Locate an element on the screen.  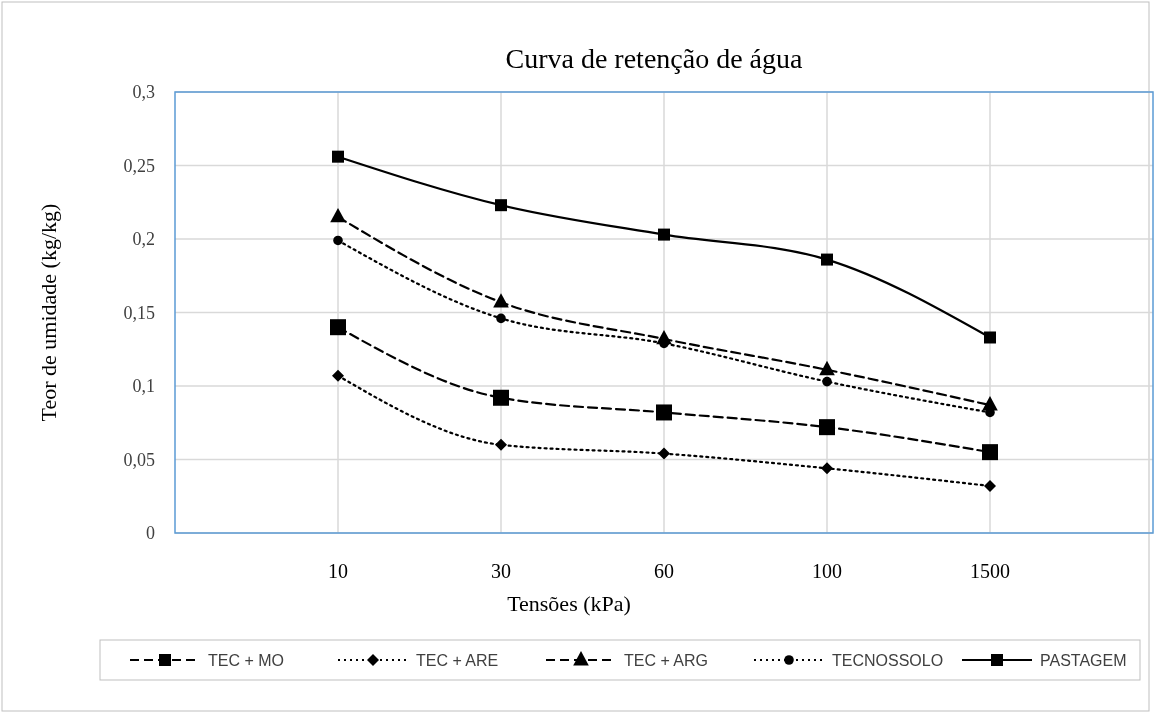
y-tick-label: 0 is located at coordinates (150, 533).